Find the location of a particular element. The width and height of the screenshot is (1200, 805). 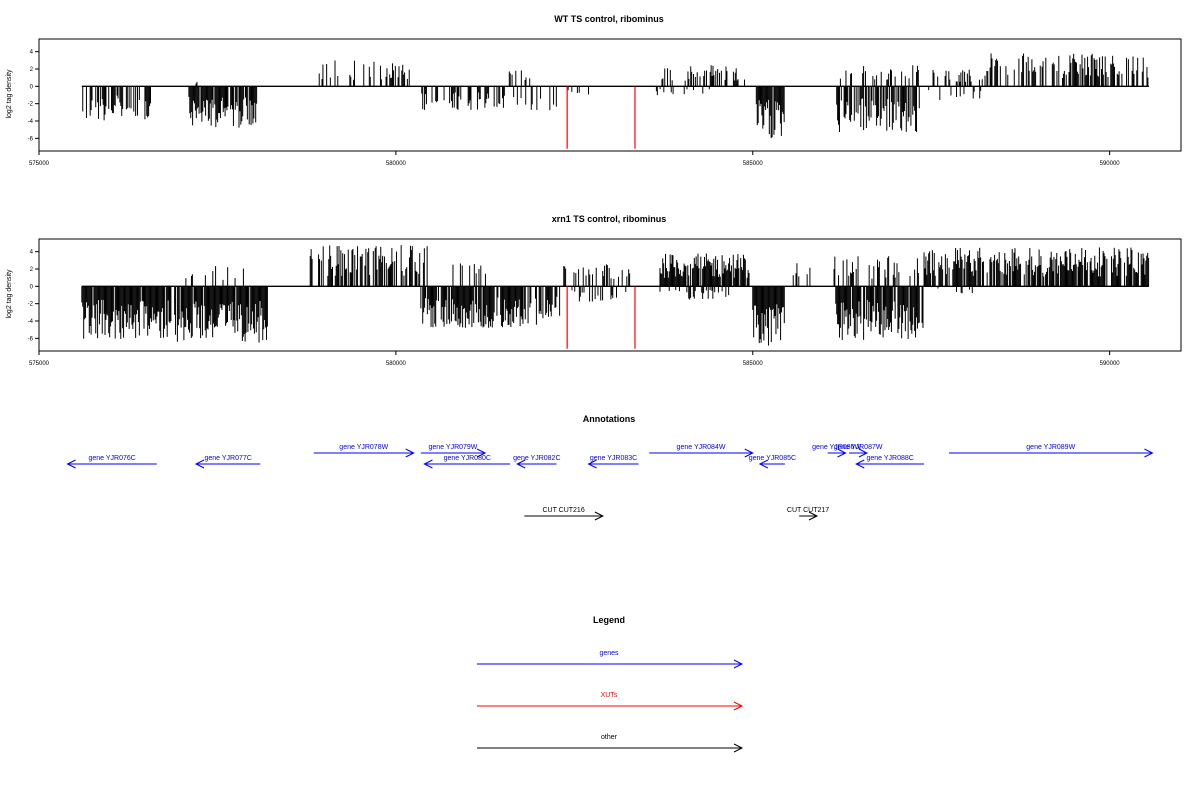

legend-label: genes is located at coordinates (609, 653).